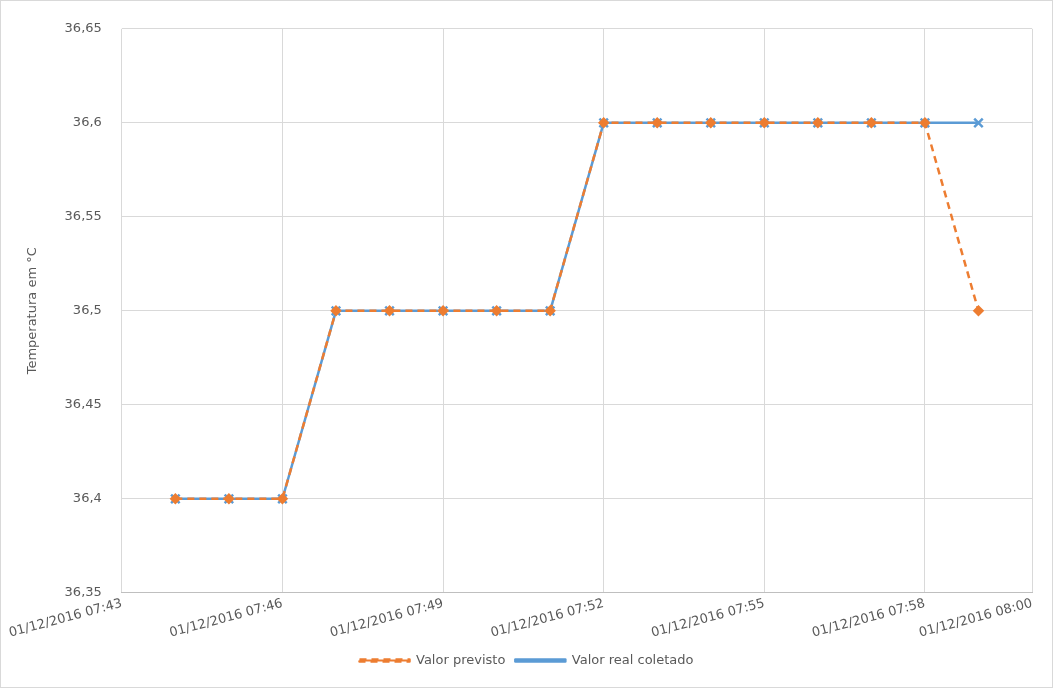 Image resolution: width=1053 pixels, height=688 pixels. Describe the element at coordinates (87, 310) in the screenshot. I see `y-tick-label: 36,5` at that location.